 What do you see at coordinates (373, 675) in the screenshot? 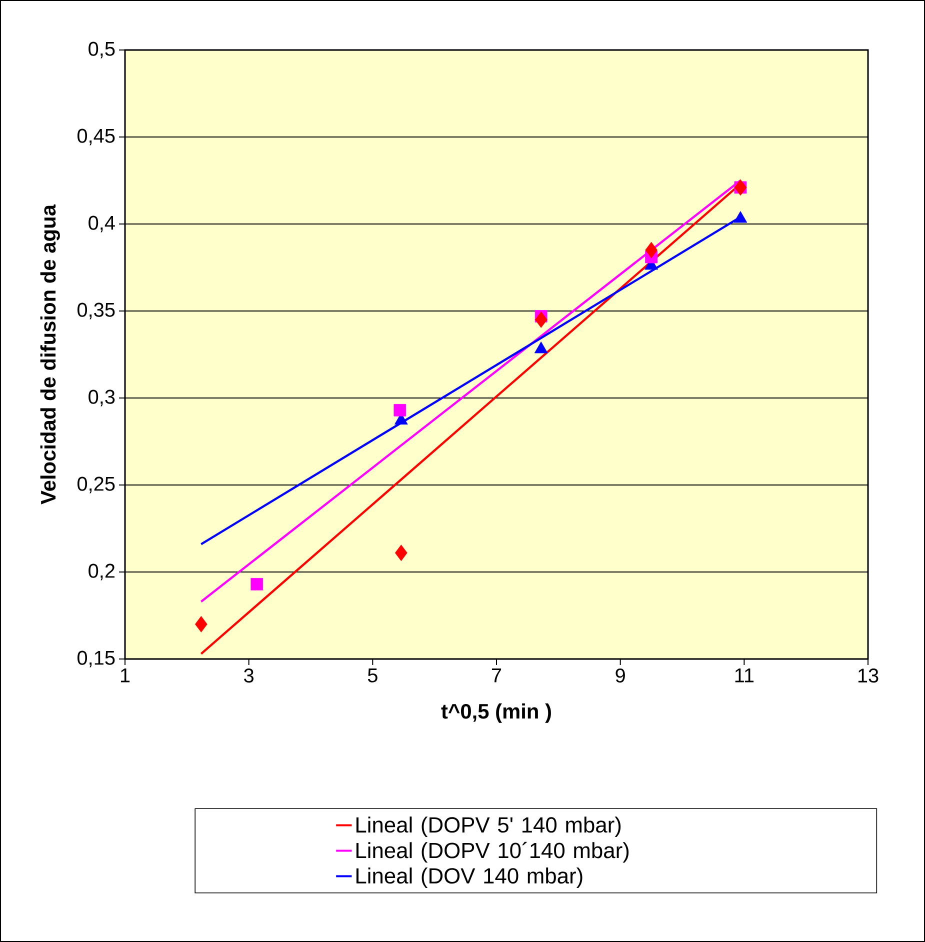
I see `x-tick-label: 5` at bounding box center [373, 675].